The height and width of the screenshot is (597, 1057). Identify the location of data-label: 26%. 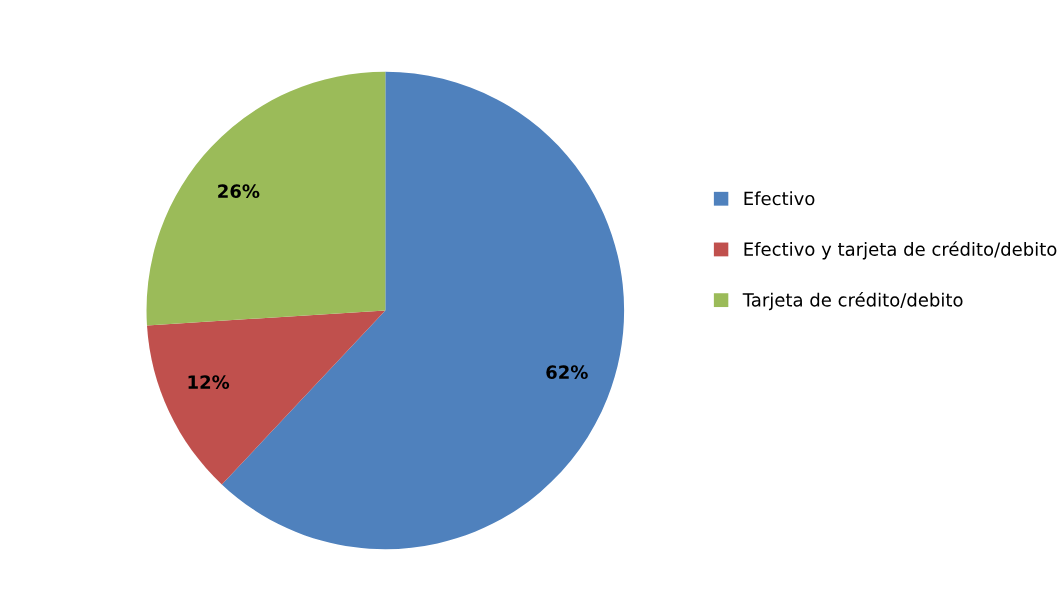
(239, 191).